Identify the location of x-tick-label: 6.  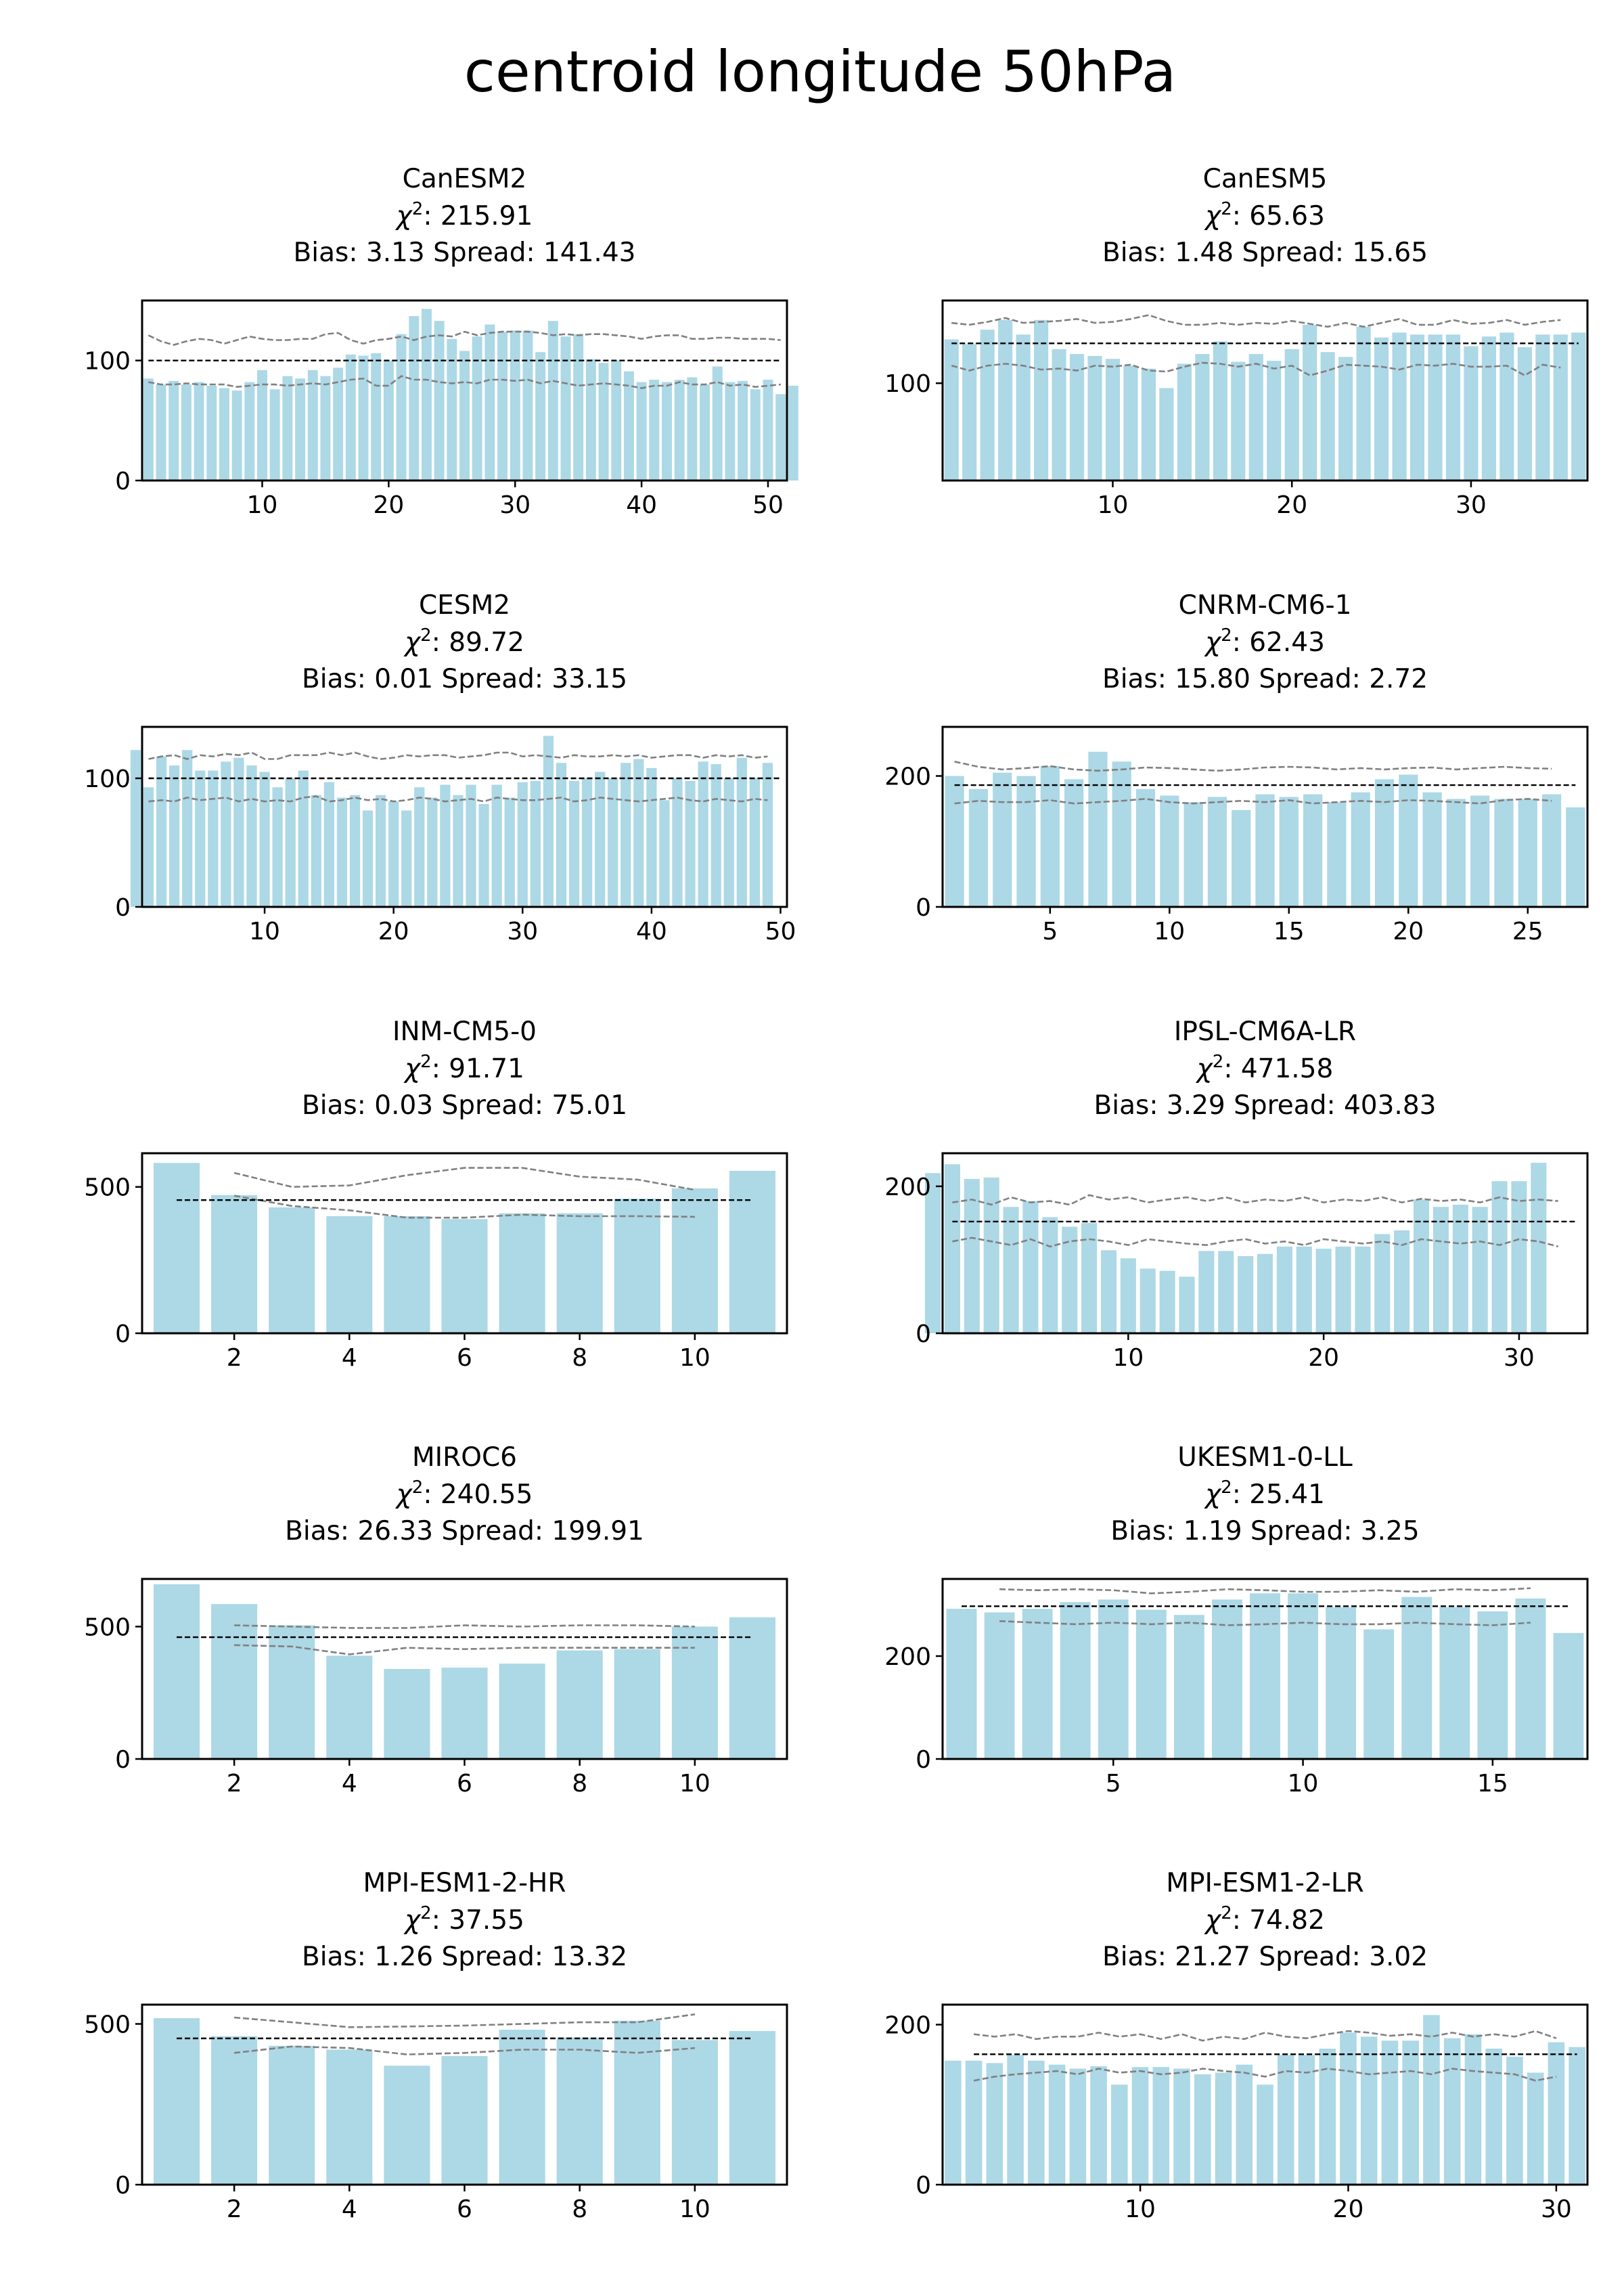
(464, 1358).